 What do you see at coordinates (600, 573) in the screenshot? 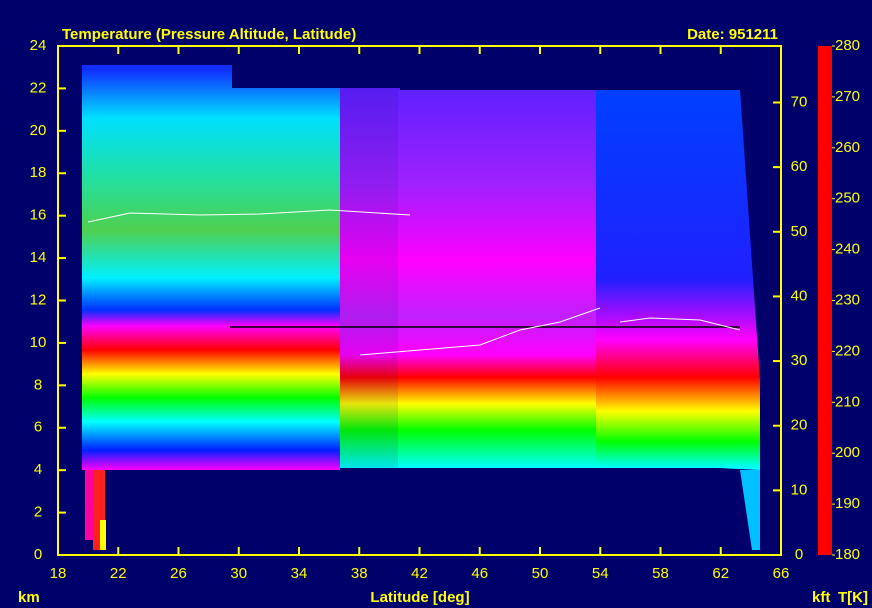
I see `x-tick-label: 54` at bounding box center [600, 573].